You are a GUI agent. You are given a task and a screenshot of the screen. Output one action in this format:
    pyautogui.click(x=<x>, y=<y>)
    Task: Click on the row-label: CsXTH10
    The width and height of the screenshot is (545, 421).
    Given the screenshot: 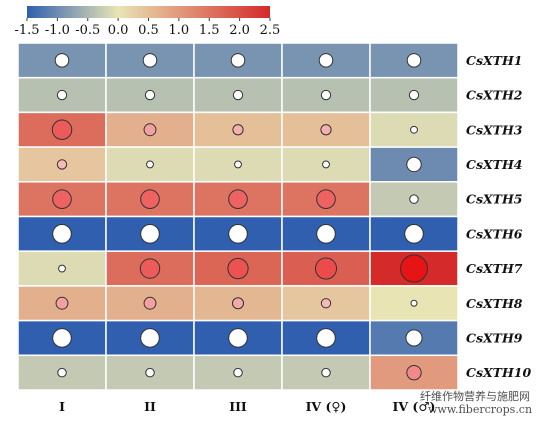 What is the action you would take?
    pyautogui.click(x=498, y=372)
    